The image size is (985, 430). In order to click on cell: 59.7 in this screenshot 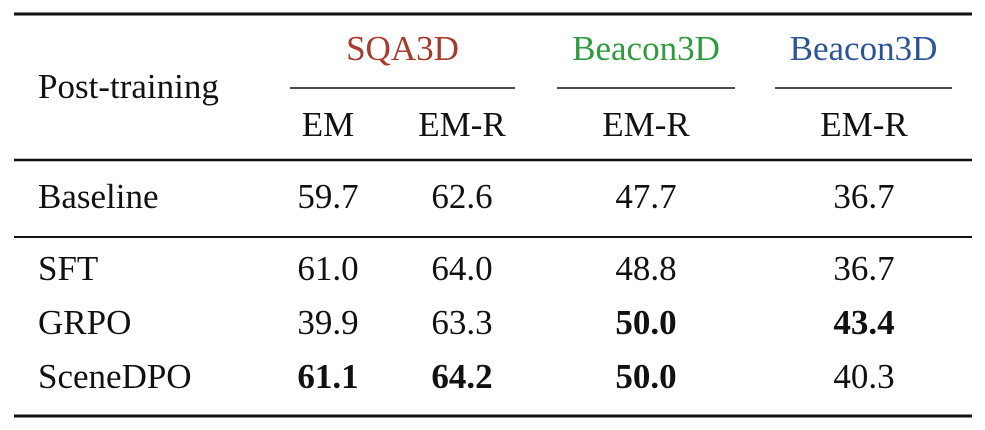, I will do `click(327, 196)`.